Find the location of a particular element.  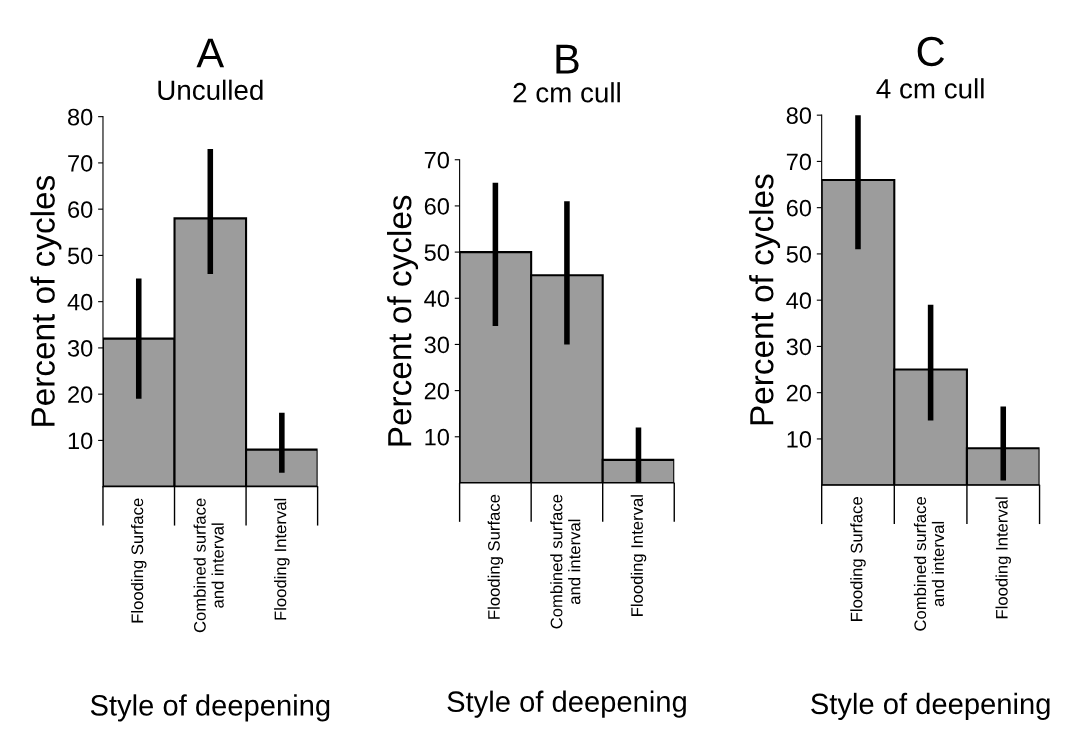

chart-title: C is located at coordinates (931, 51).